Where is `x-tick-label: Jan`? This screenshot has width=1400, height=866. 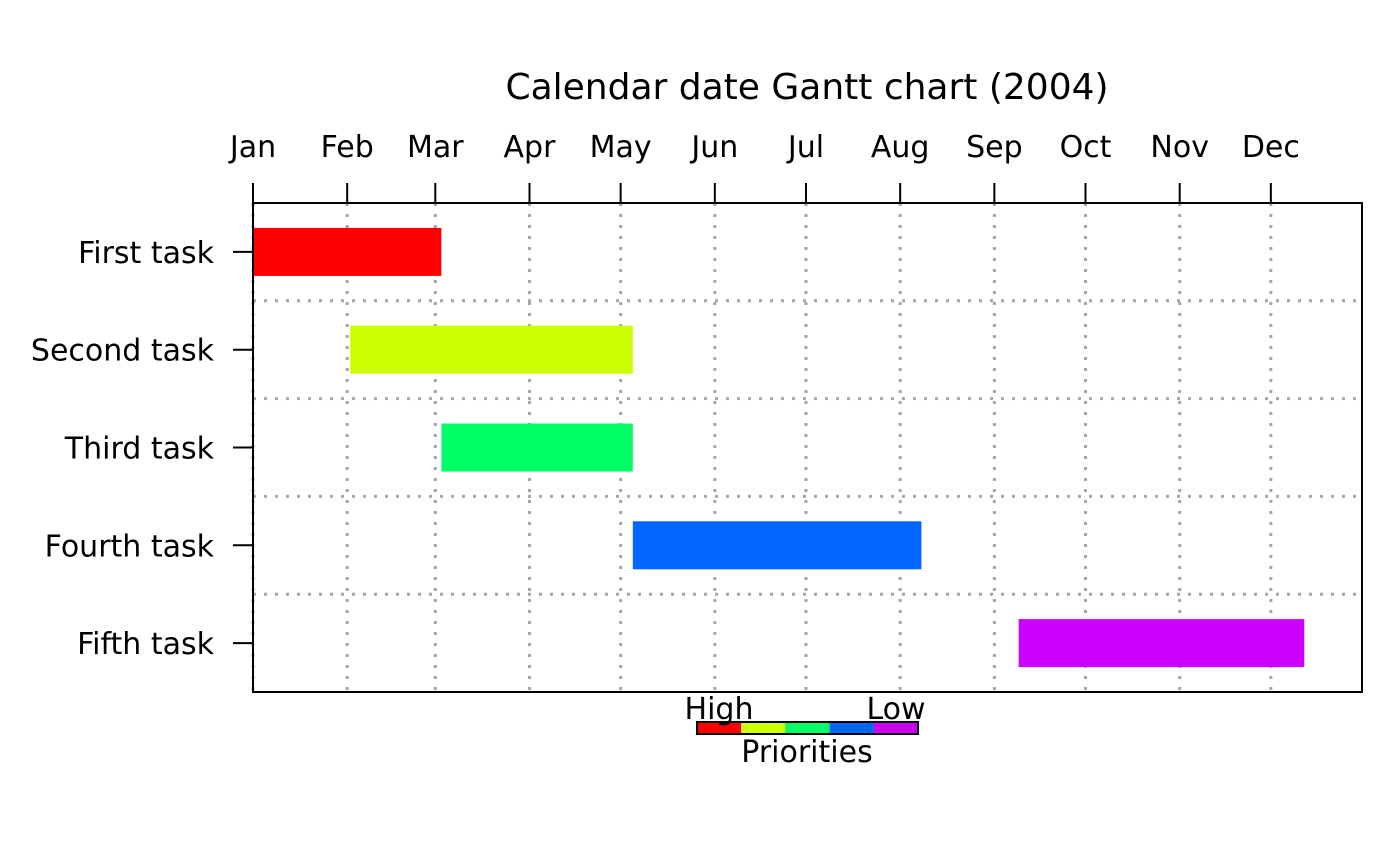 x-tick-label: Jan is located at coordinates (252, 147).